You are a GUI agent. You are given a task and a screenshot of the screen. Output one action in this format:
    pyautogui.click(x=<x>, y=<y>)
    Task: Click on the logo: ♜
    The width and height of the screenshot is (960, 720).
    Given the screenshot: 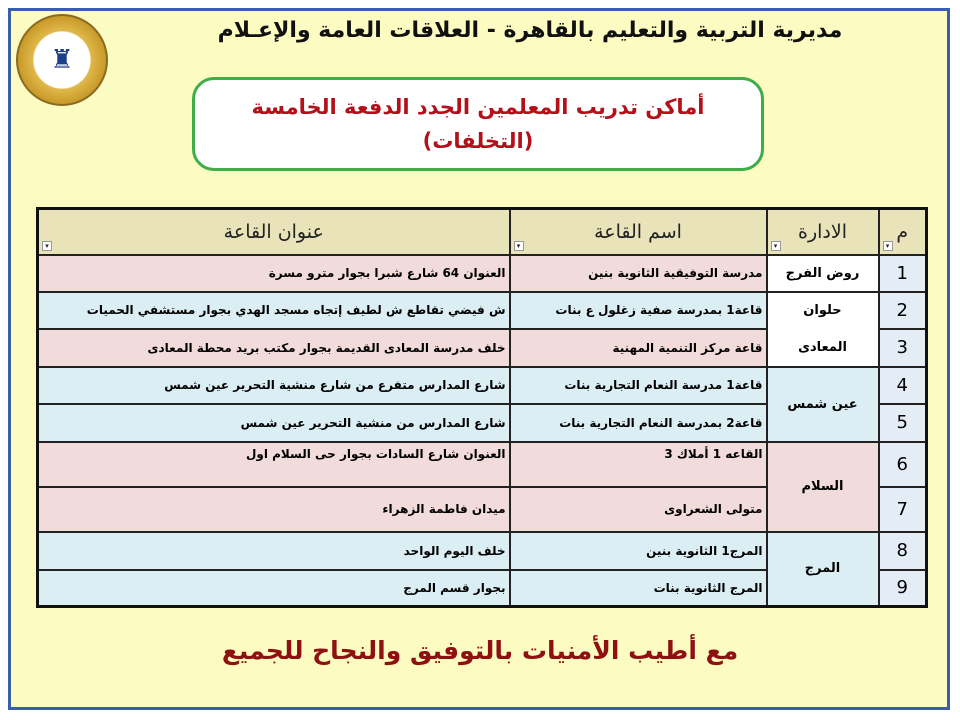 What is the action you would take?
    pyautogui.click(x=62, y=60)
    